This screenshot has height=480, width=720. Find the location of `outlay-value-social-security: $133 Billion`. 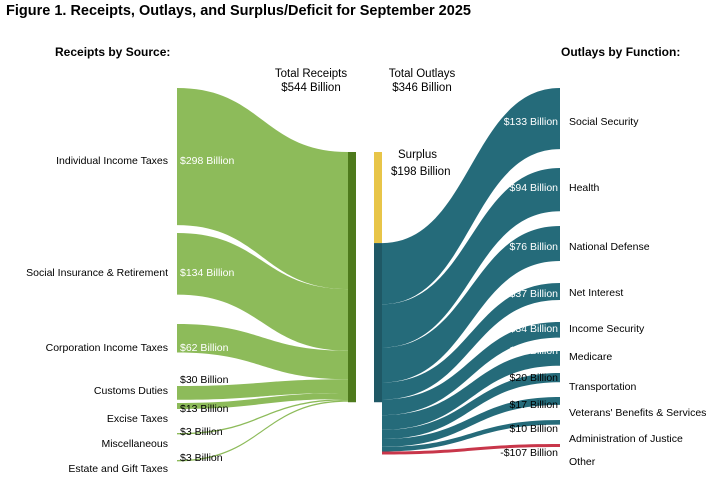

outlay-value-social-security: $133 Billion is located at coordinates (531, 122).